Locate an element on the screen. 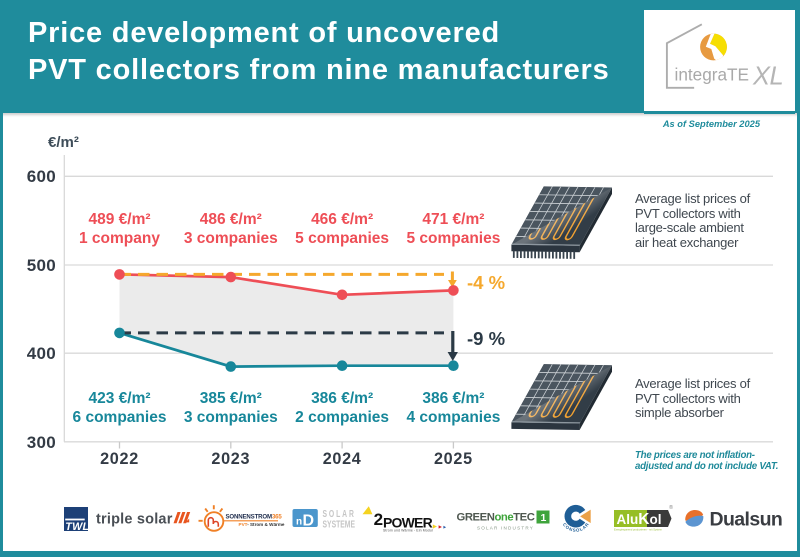 The image size is (800, 557). svg-text: AluKol is located at coordinates (639, 519).